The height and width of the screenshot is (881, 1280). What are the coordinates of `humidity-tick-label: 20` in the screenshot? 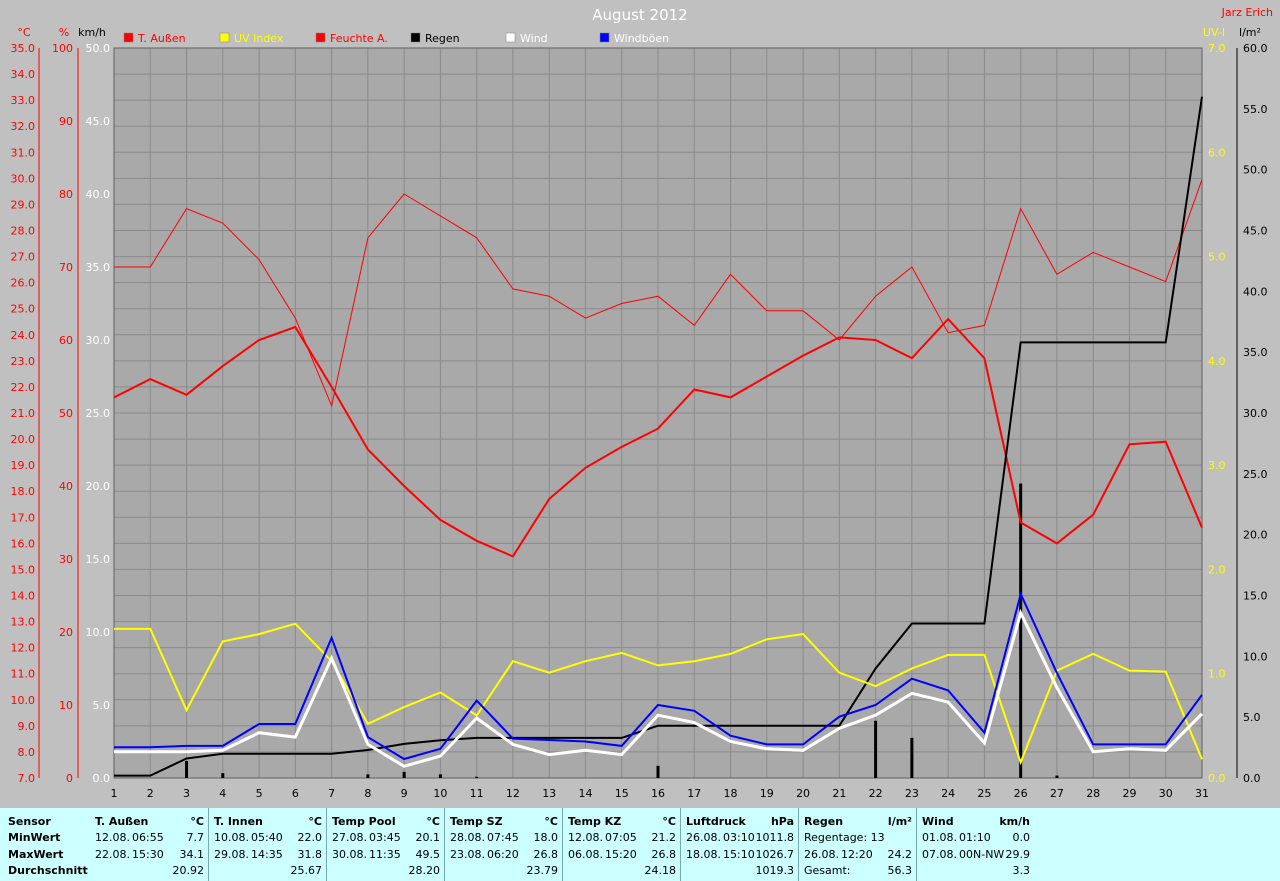 It's located at (66, 632).